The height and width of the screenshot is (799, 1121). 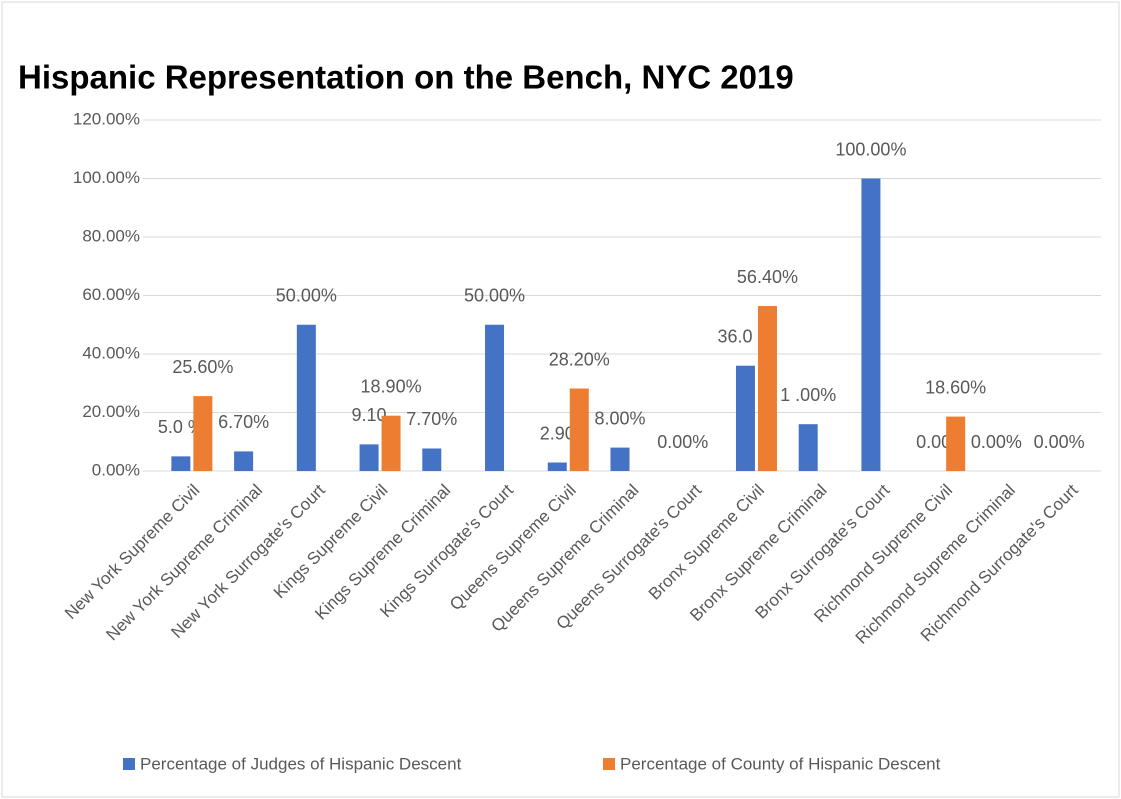 What do you see at coordinates (431, 419) in the screenshot?
I see `data-label: 7.70%` at bounding box center [431, 419].